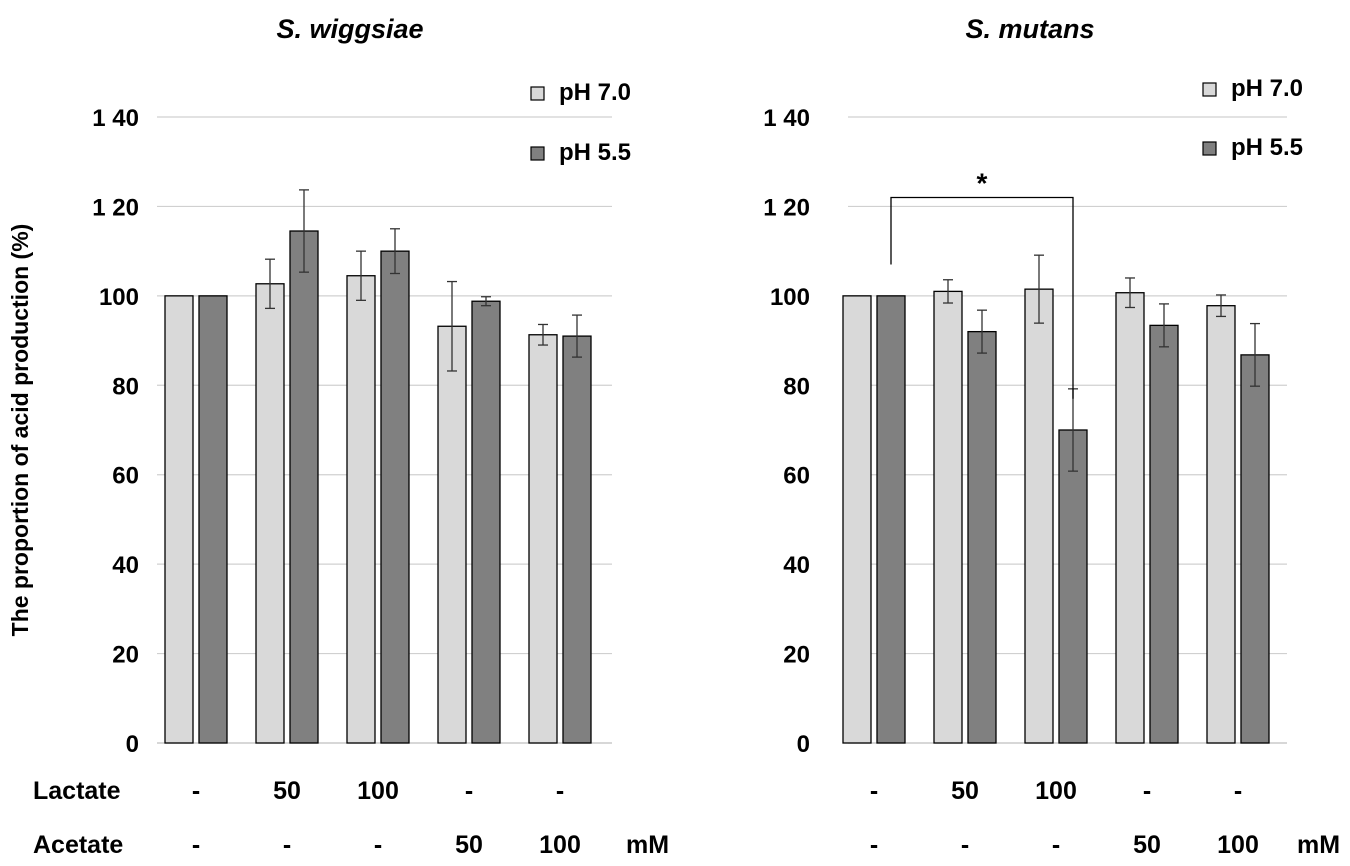 The width and height of the screenshot is (1350, 866). I want to click on y-axis-label: The proportion of acid production (%), so click(20, 430).